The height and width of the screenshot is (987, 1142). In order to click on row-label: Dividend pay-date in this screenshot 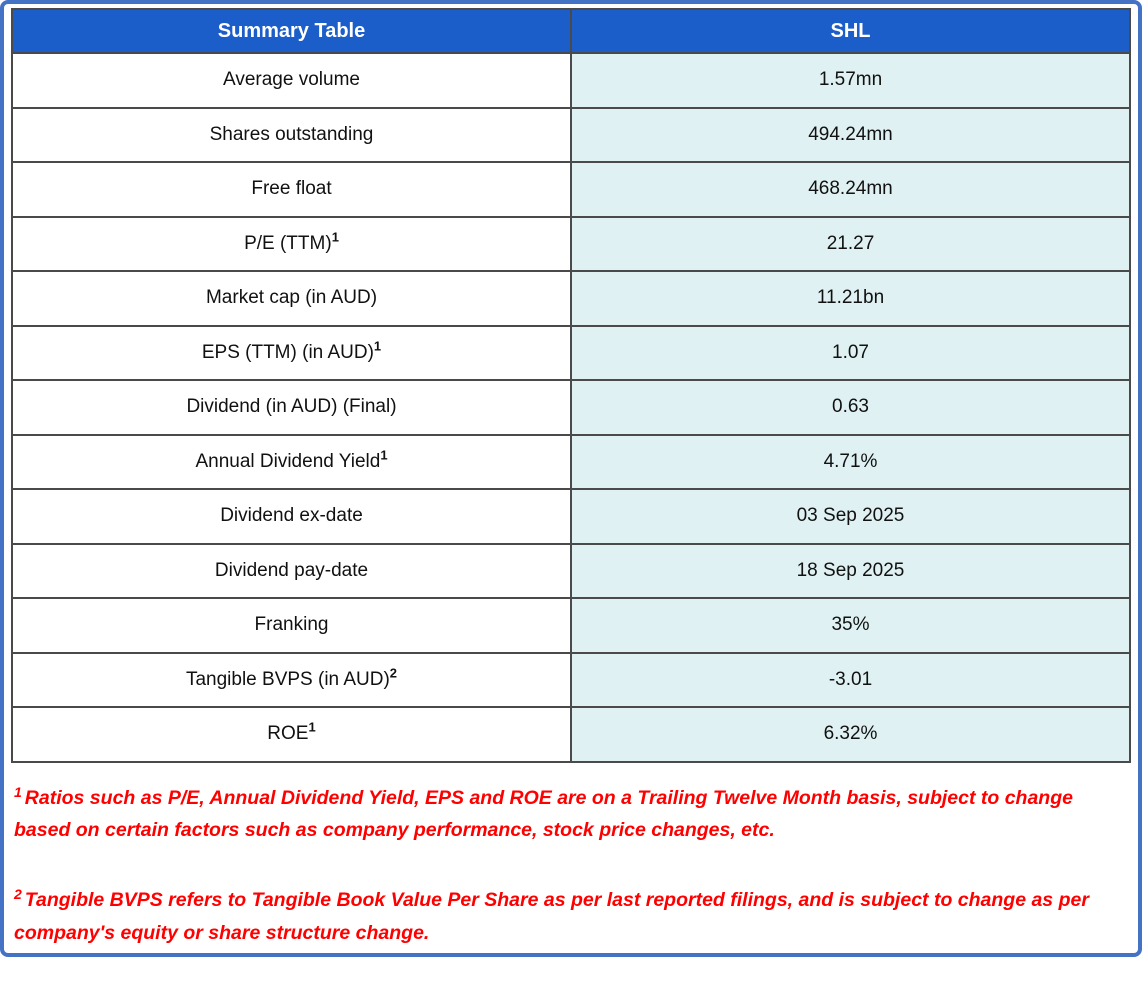, I will do `click(291, 570)`.